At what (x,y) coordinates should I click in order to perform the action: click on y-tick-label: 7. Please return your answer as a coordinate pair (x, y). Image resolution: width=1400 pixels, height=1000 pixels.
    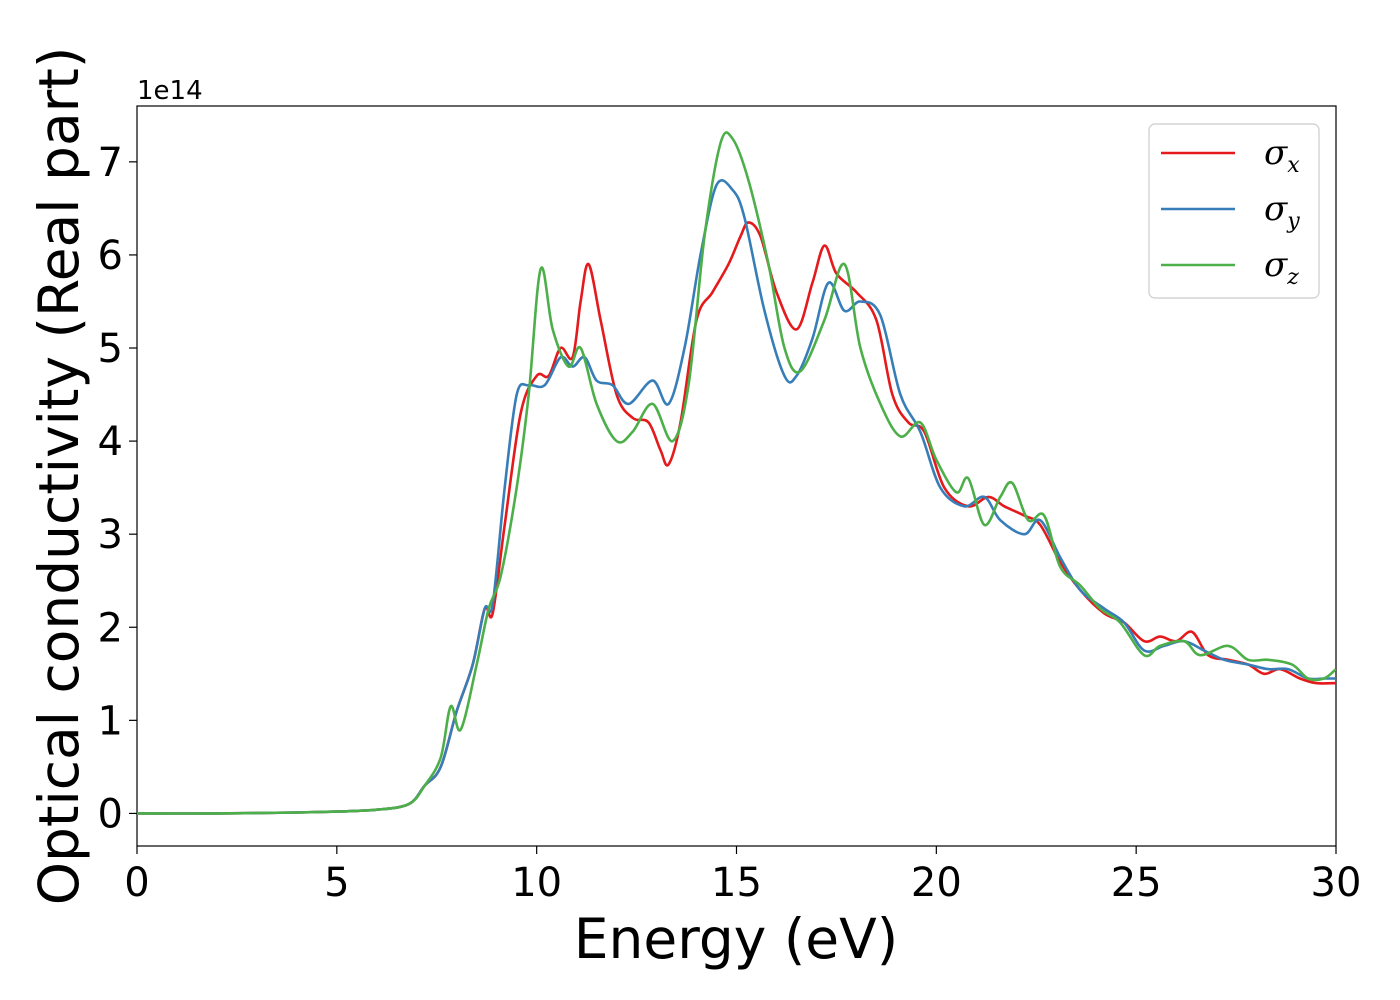
    Looking at the image, I should click on (110, 163).